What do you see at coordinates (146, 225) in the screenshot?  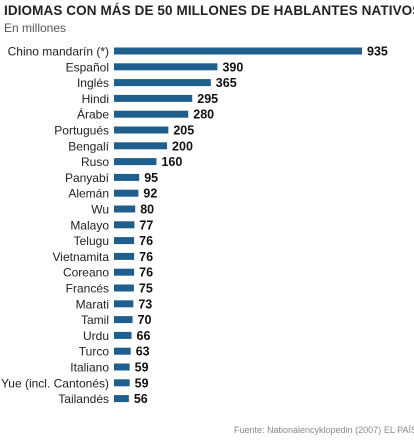 I see `value-label: 77` at bounding box center [146, 225].